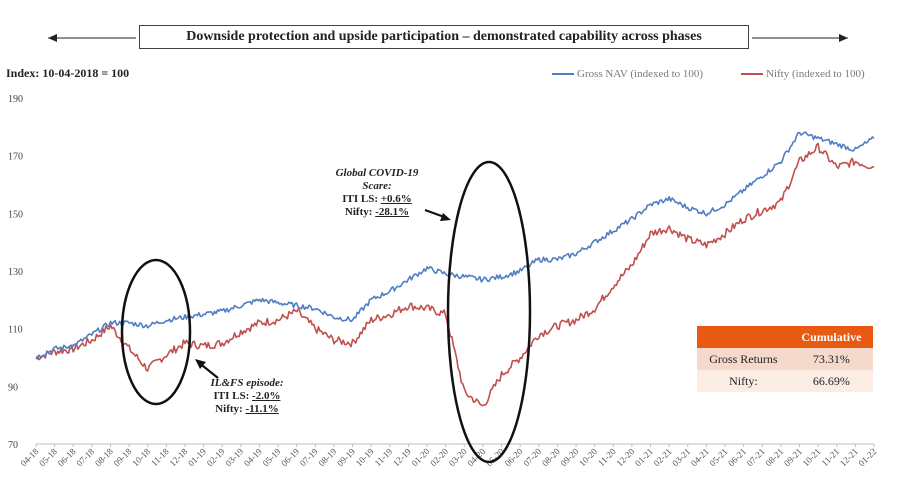 The width and height of the screenshot is (900, 492). I want to click on x-tick-label: 07-20, so click(532, 457).